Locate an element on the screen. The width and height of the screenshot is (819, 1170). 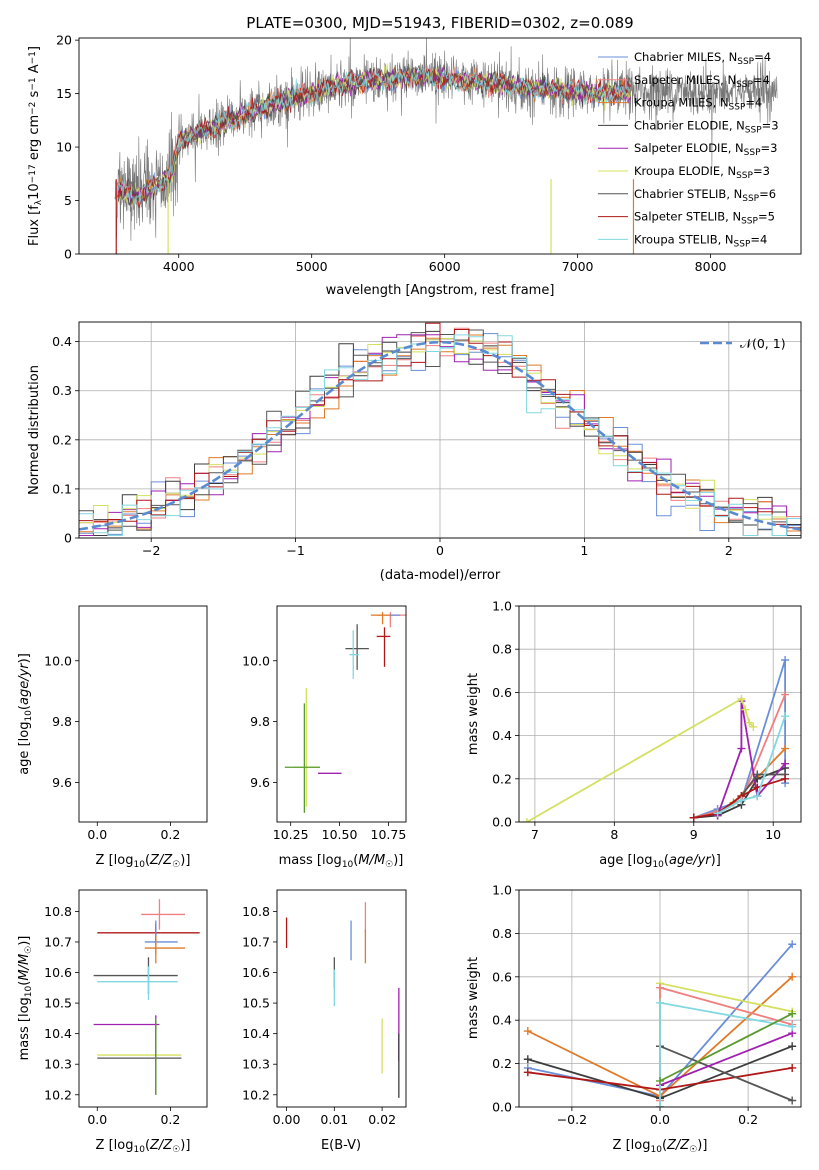
y-tick-label: 9.8 is located at coordinates (62, 721).